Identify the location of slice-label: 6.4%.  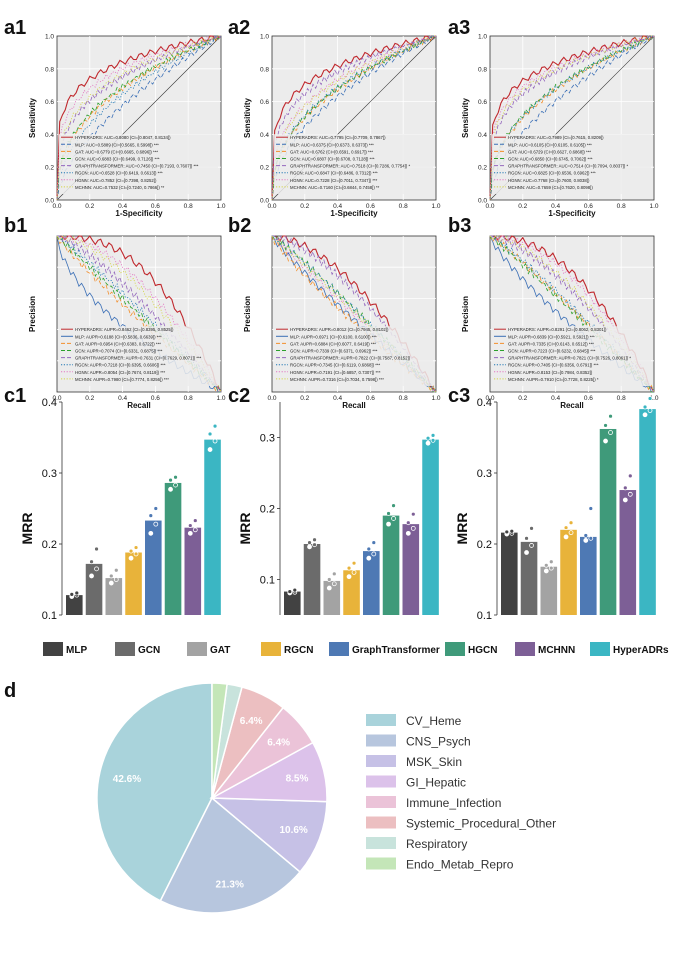
(251, 721).